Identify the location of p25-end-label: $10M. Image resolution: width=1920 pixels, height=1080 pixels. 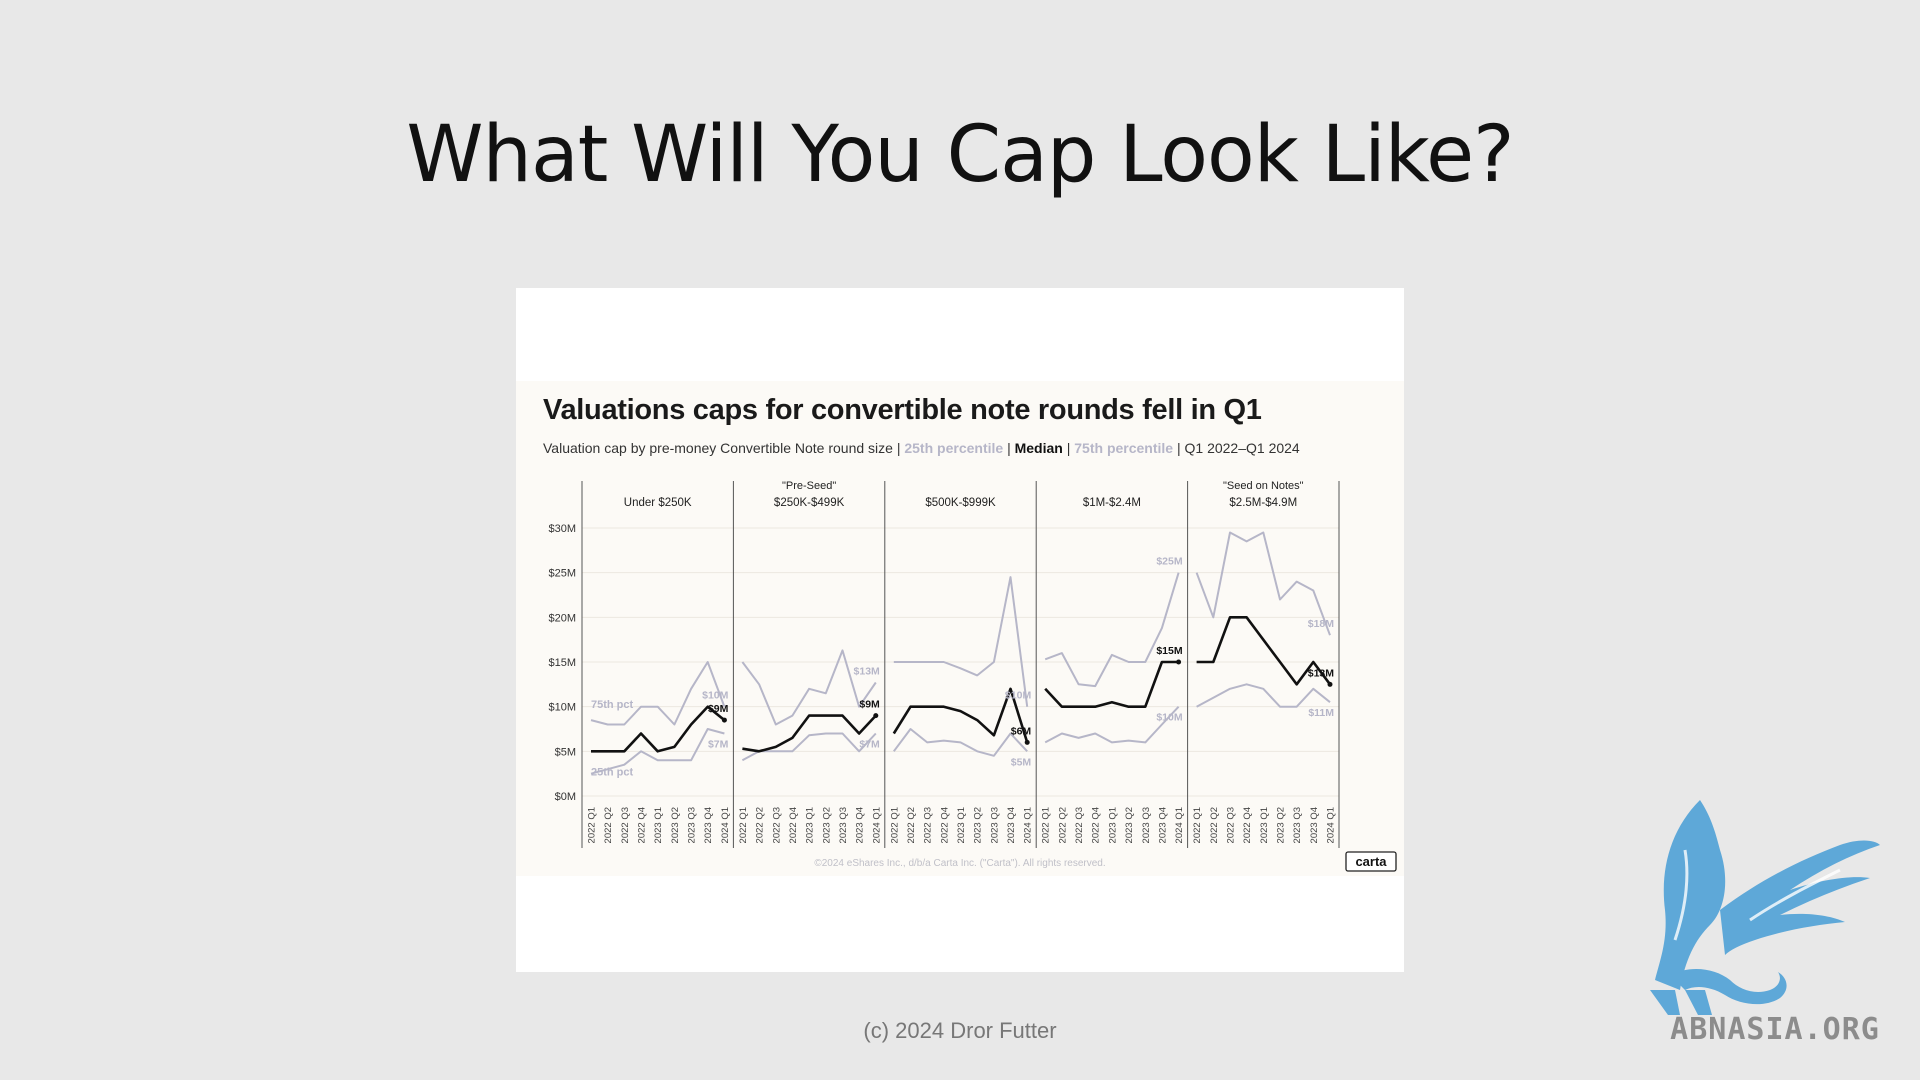
(1169, 718).